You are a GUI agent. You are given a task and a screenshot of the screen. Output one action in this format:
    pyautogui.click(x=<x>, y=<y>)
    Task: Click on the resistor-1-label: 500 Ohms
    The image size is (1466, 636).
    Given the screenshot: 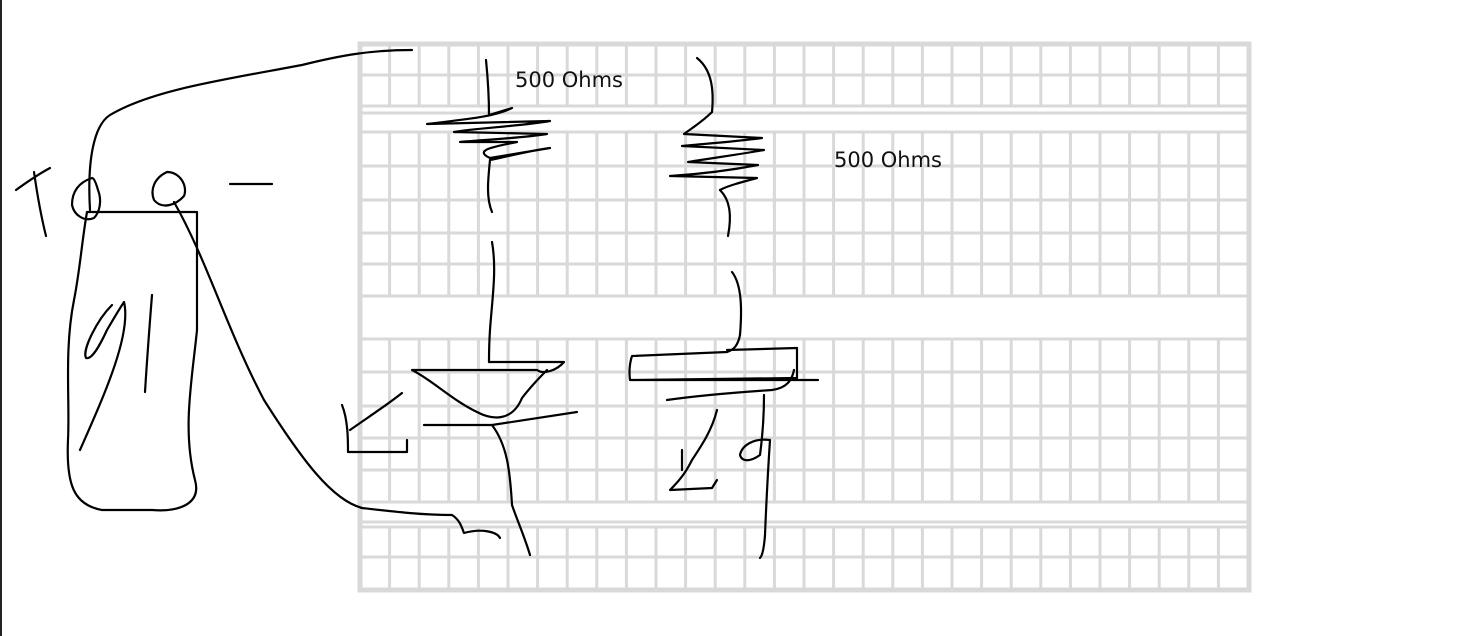 What is the action you would take?
    pyautogui.click(x=569, y=80)
    